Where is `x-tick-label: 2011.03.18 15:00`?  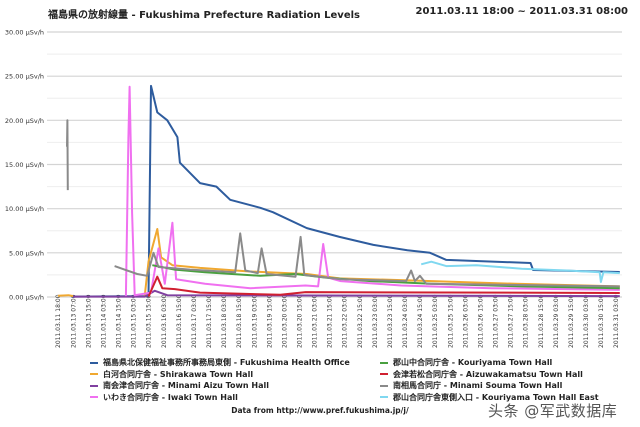
x-tick-label: 2011.03.18 15:00 is located at coordinates (239, 321).